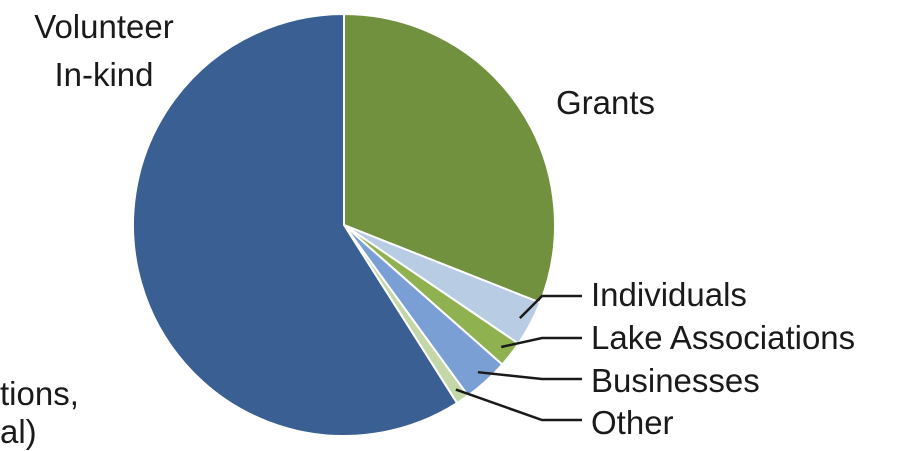 The width and height of the screenshot is (897, 451). What do you see at coordinates (669, 294) in the screenshot?
I see `label-individuals: Individuals` at bounding box center [669, 294].